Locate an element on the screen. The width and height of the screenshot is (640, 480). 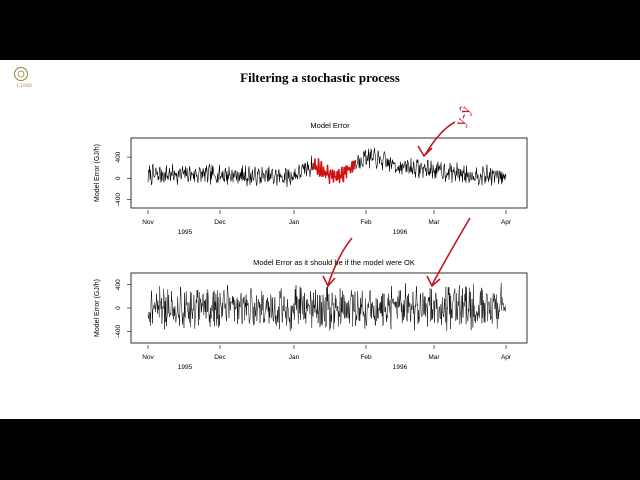
annotation-arrowhead-top is located at coordinates (425, 151).